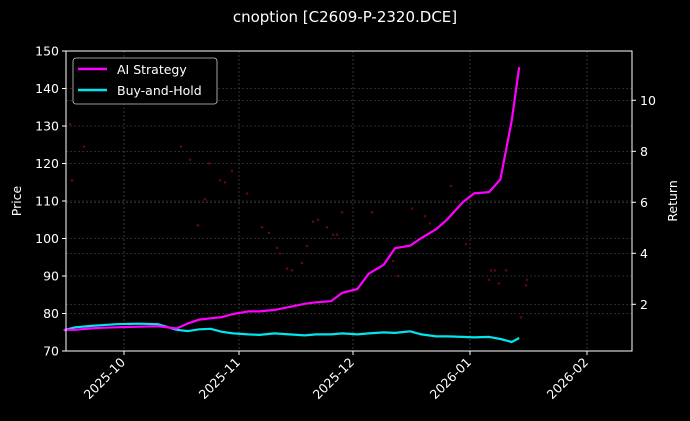 Image resolution: width=690 pixels, height=421 pixels. I want to click on left-tick-label: 150, so click(47, 51).